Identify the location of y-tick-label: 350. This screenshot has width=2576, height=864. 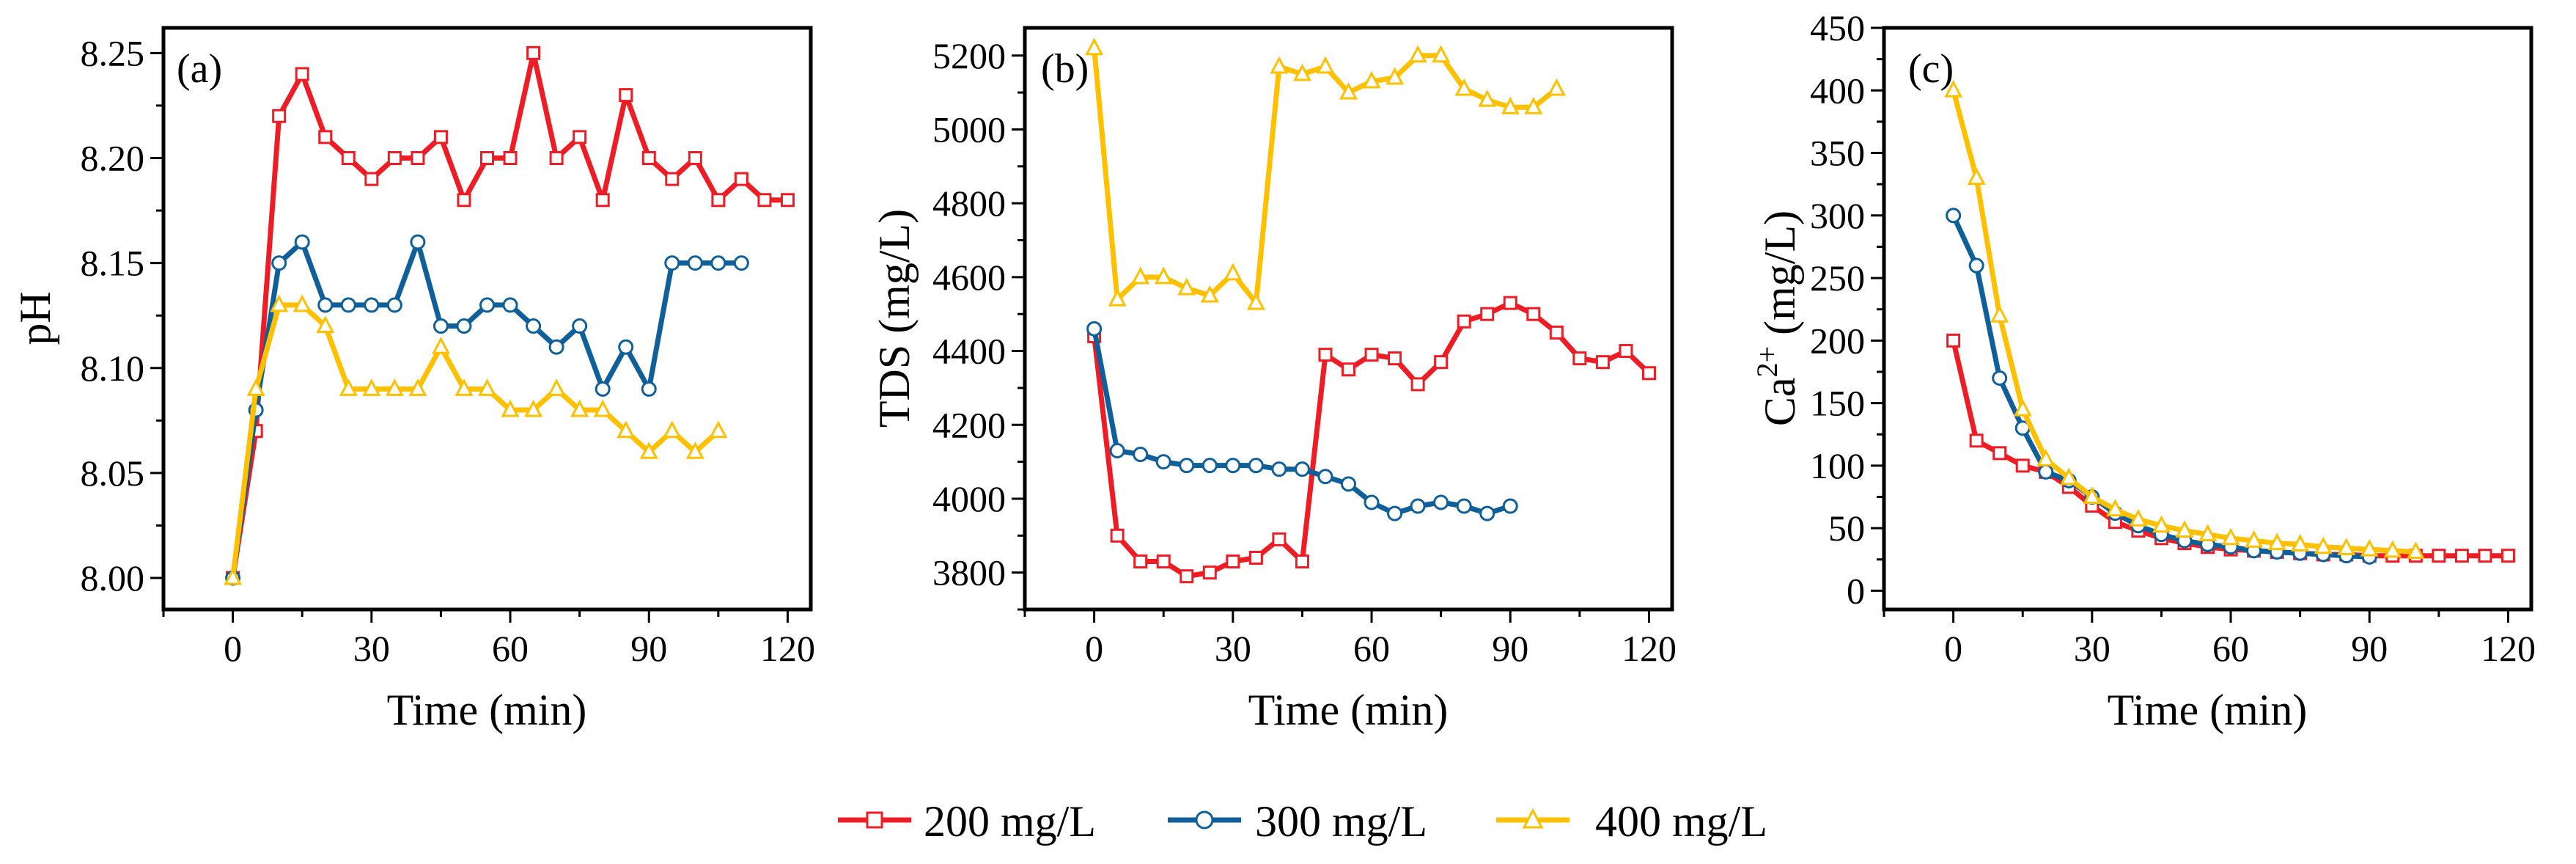
(1837, 153).